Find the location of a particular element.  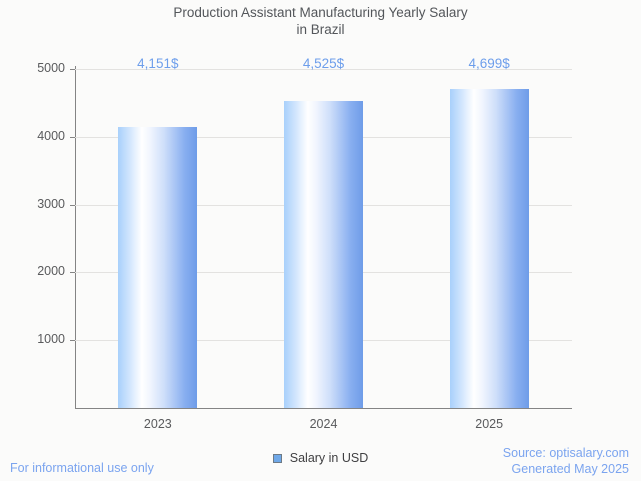

gridline is located at coordinates (323, 69).